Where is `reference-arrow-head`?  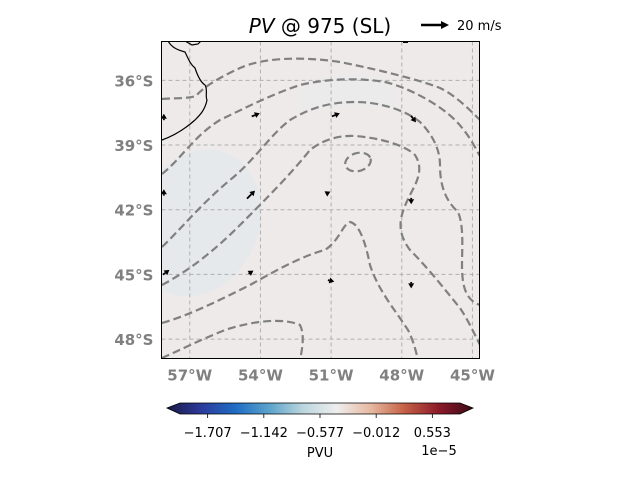 reference-arrow-head is located at coordinates (445, 25).